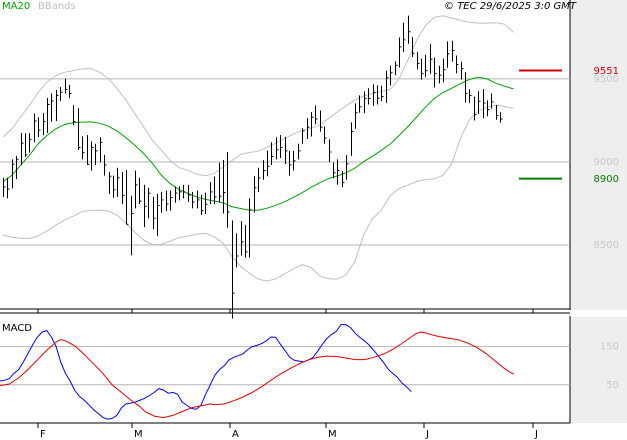 Image resolution: width=627 pixels, height=440 pixels. Describe the element at coordinates (609, 366) in the screenshot. I see `macd-tick-labels: 50 150` at that location.